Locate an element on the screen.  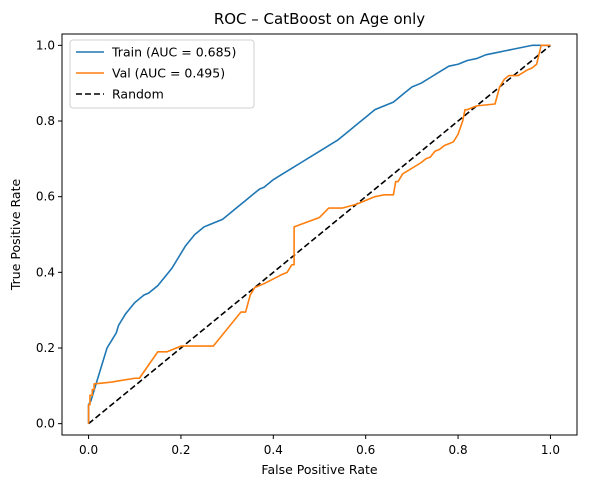
y-tick-label: 0.8 is located at coordinates (45, 121).